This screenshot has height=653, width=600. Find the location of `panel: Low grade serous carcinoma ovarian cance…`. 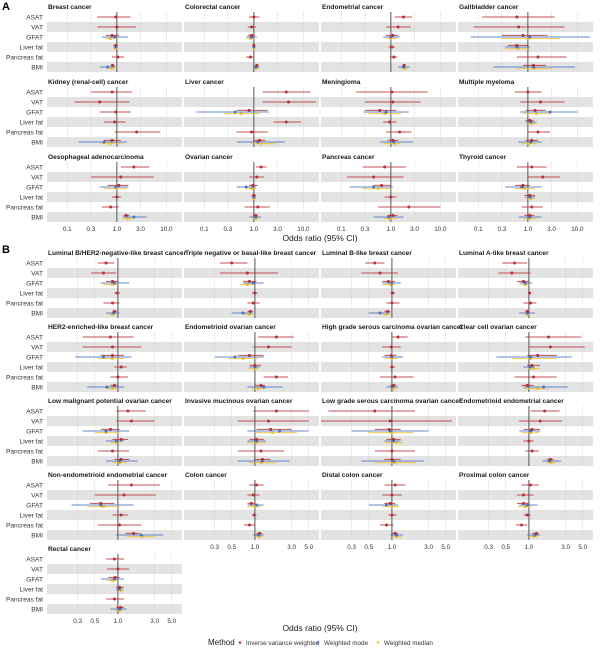

panel: Low grade serous carcinoma ovarian cance… is located at coordinates (391, 432).